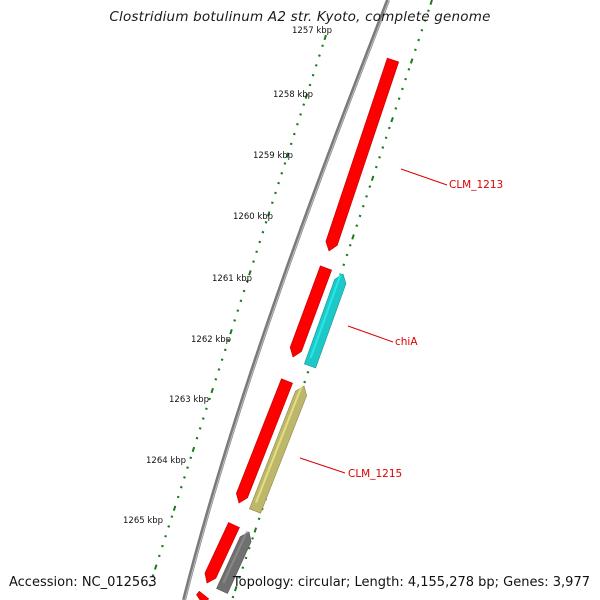 Image resolution: width=600 pixels, height=600 pixels. Describe the element at coordinates (83, 582) in the screenshot. I see `accession-text: Accession: NC_012563` at that location.